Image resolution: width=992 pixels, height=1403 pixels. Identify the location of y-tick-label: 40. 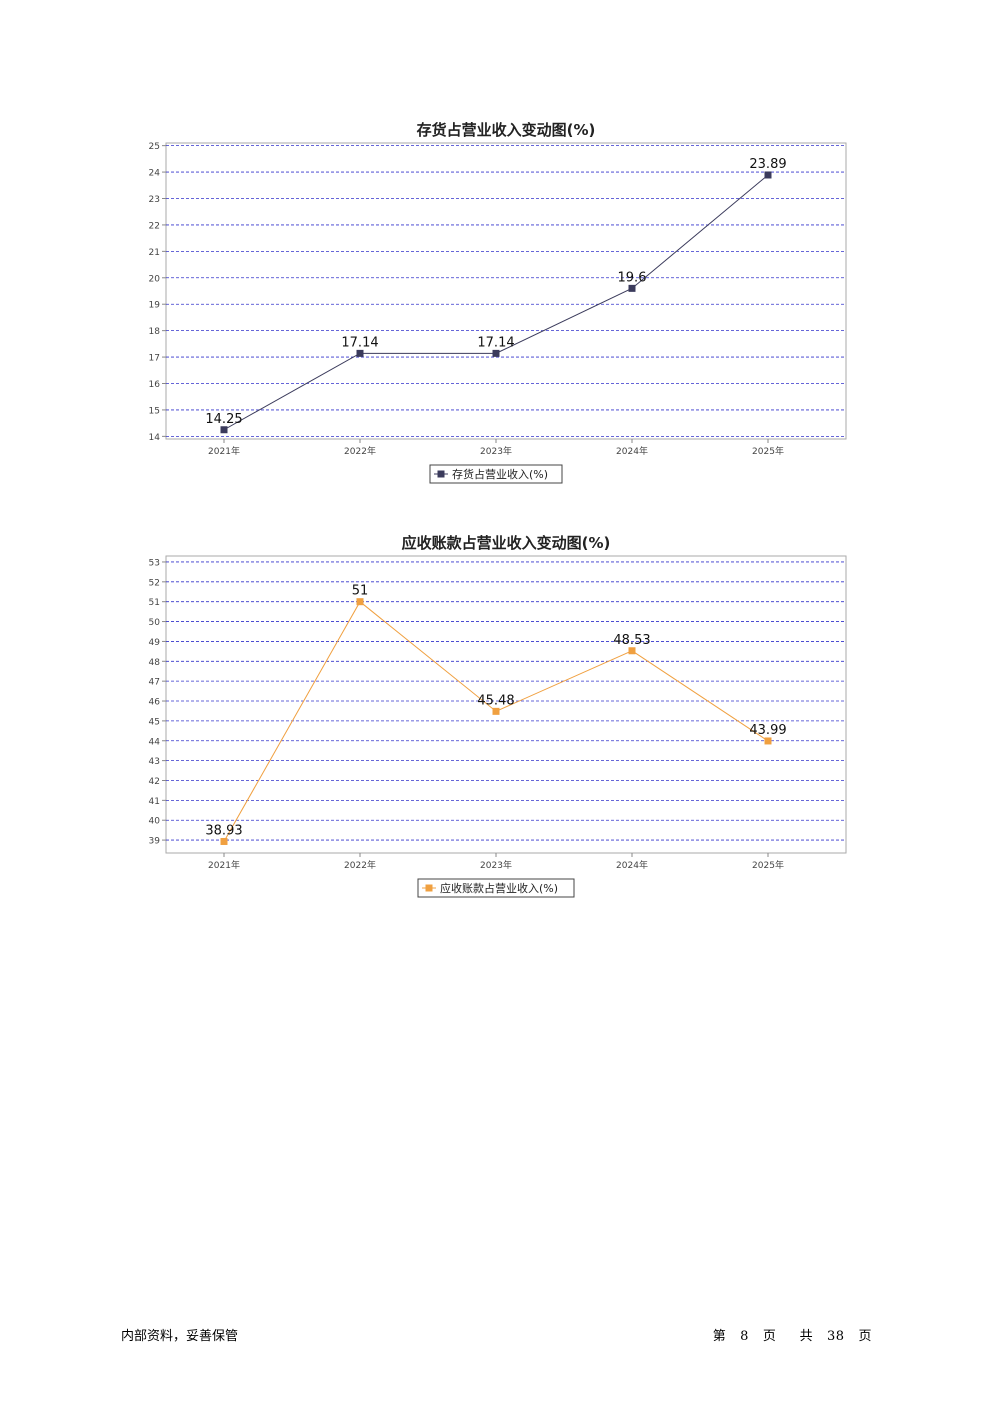
(155, 822).